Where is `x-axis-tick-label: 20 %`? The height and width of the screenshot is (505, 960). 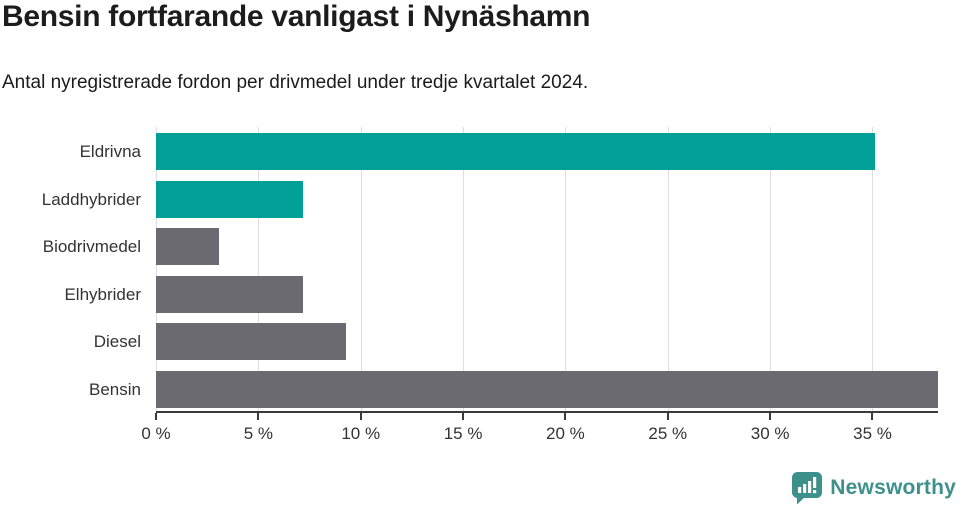
x-axis-tick-label: 20 % is located at coordinates (565, 433).